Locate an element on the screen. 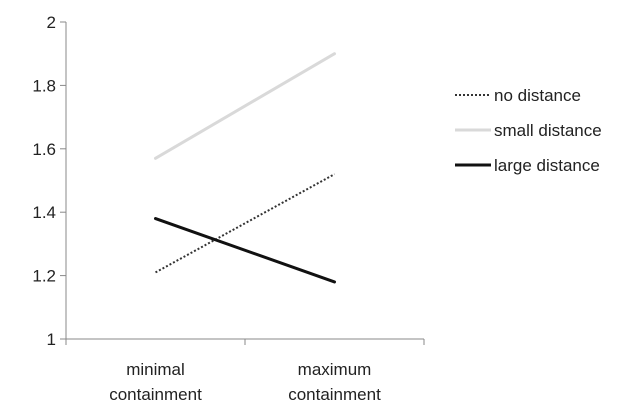 The width and height of the screenshot is (641, 408). y-tick-label: 1.4 is located at coordinates (44, 212).